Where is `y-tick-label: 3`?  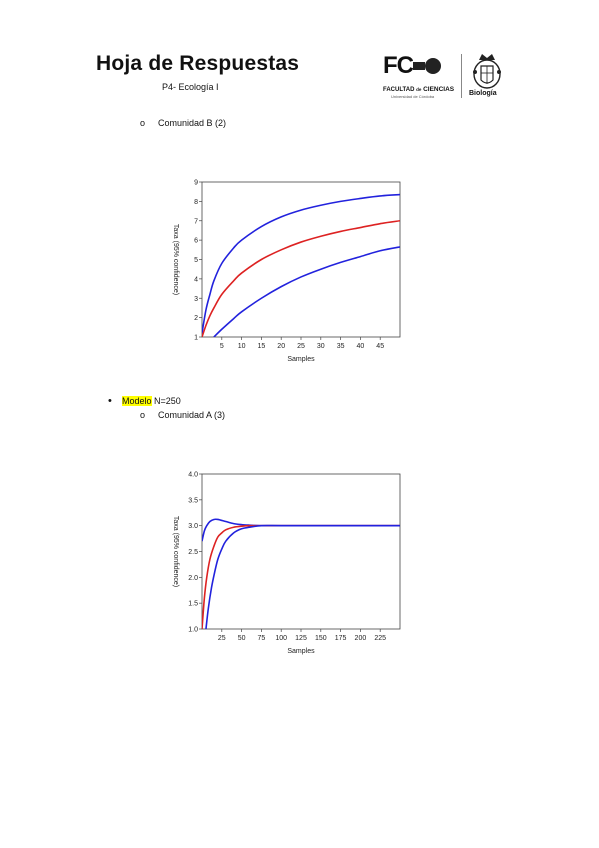 y-tick-label: 3 is located at coordinates (196, 299).